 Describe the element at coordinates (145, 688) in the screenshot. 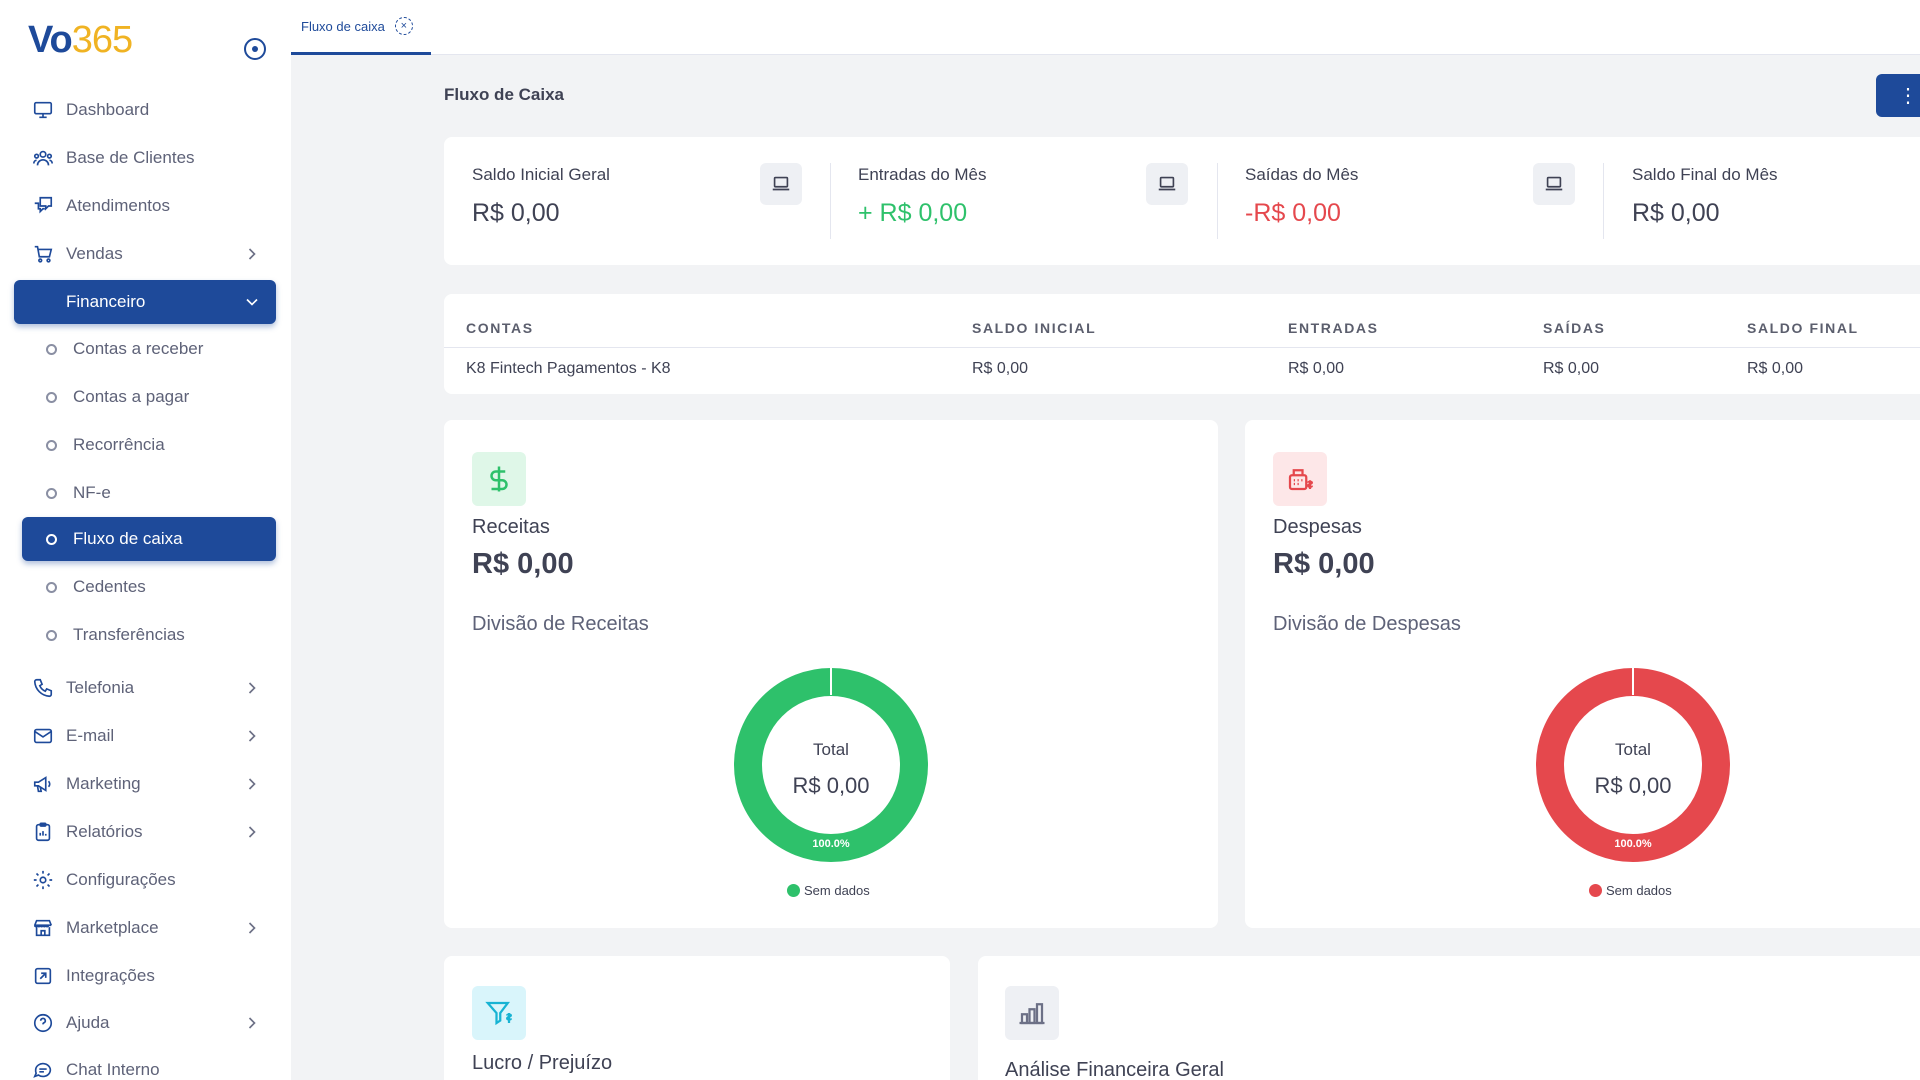

I see `sidebar-item-telefonia: Telefonia` at that location.